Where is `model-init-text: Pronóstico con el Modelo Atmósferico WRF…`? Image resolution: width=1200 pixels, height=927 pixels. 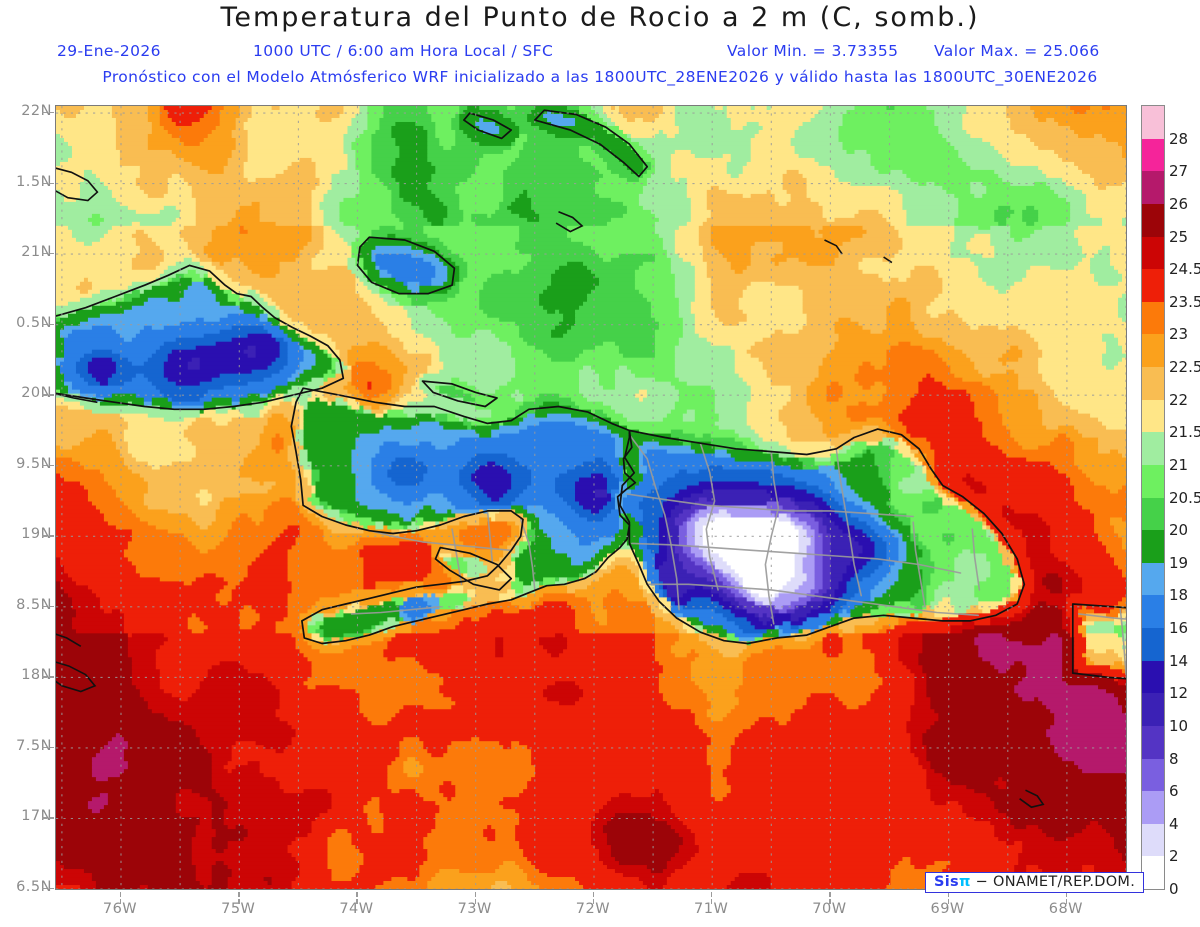
model-init-text: Pronóstico con el Modelo Atmósferico WRF… is located at coordinates (600, 77).